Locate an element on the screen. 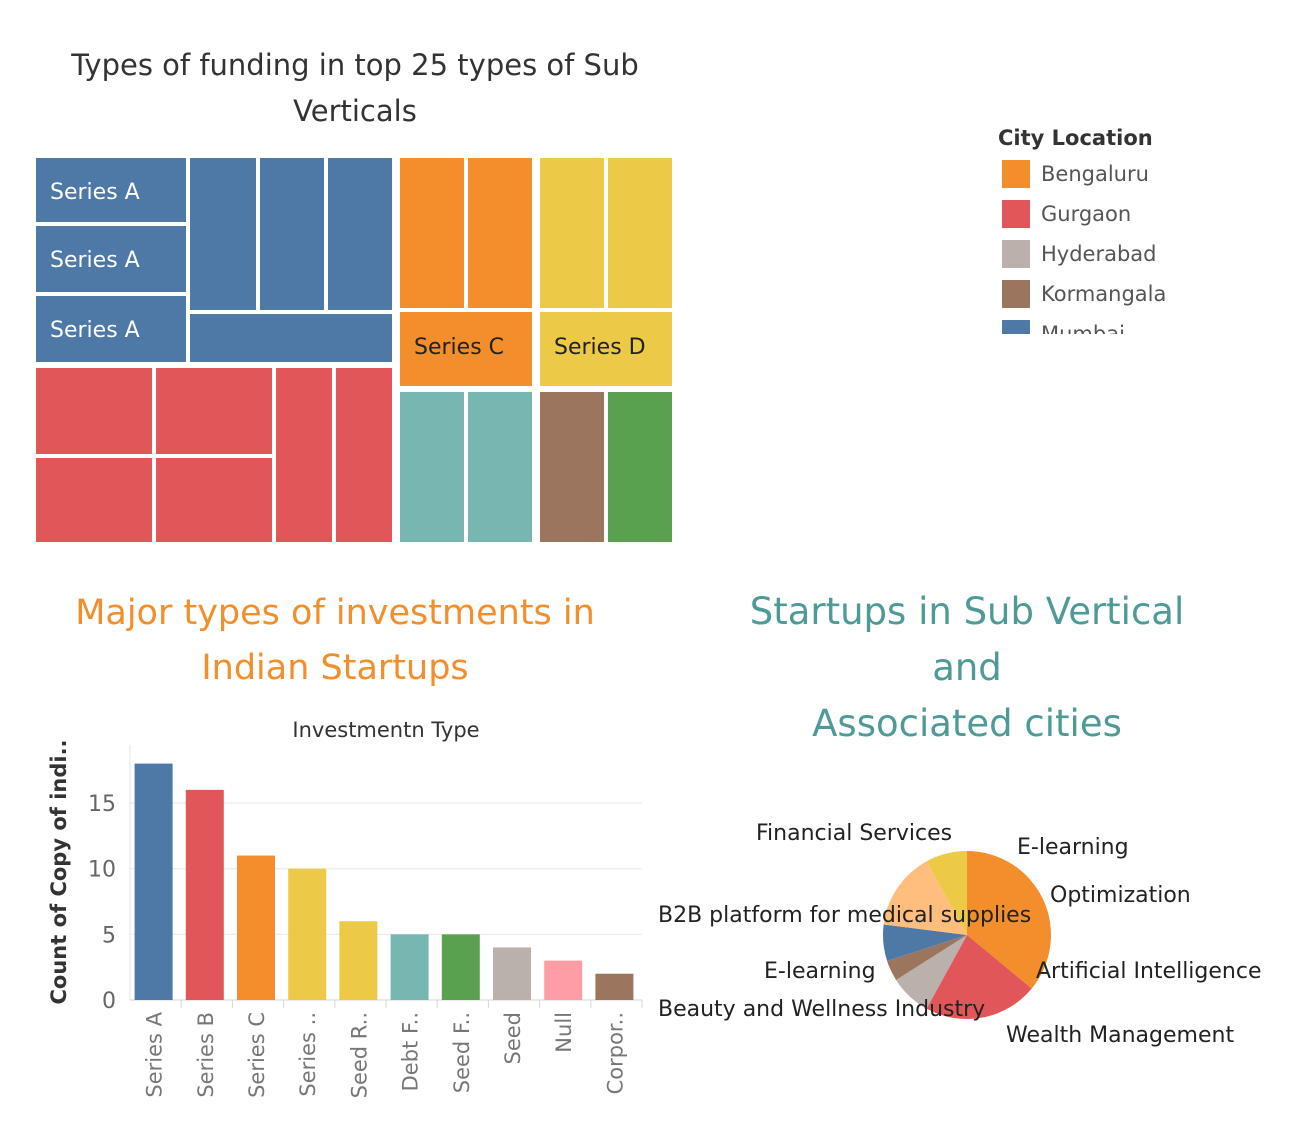 The height and width of the screenshot is (1124, 1298). pie-label: Wealth Management is located at coordinates (1120, 1035).